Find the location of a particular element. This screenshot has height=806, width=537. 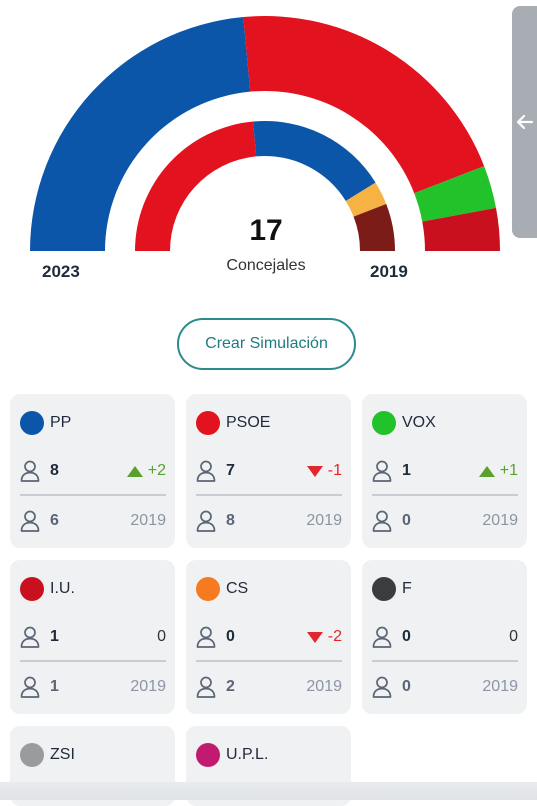

party-name: I.U. is located at coordinates (62, 588).